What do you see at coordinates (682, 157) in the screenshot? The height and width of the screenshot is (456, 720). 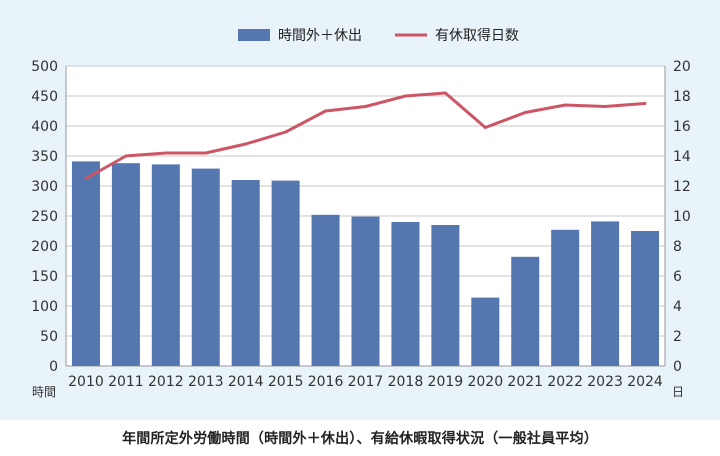 I see `y-right-tick-label: 14` at bounding box center [682, 157].